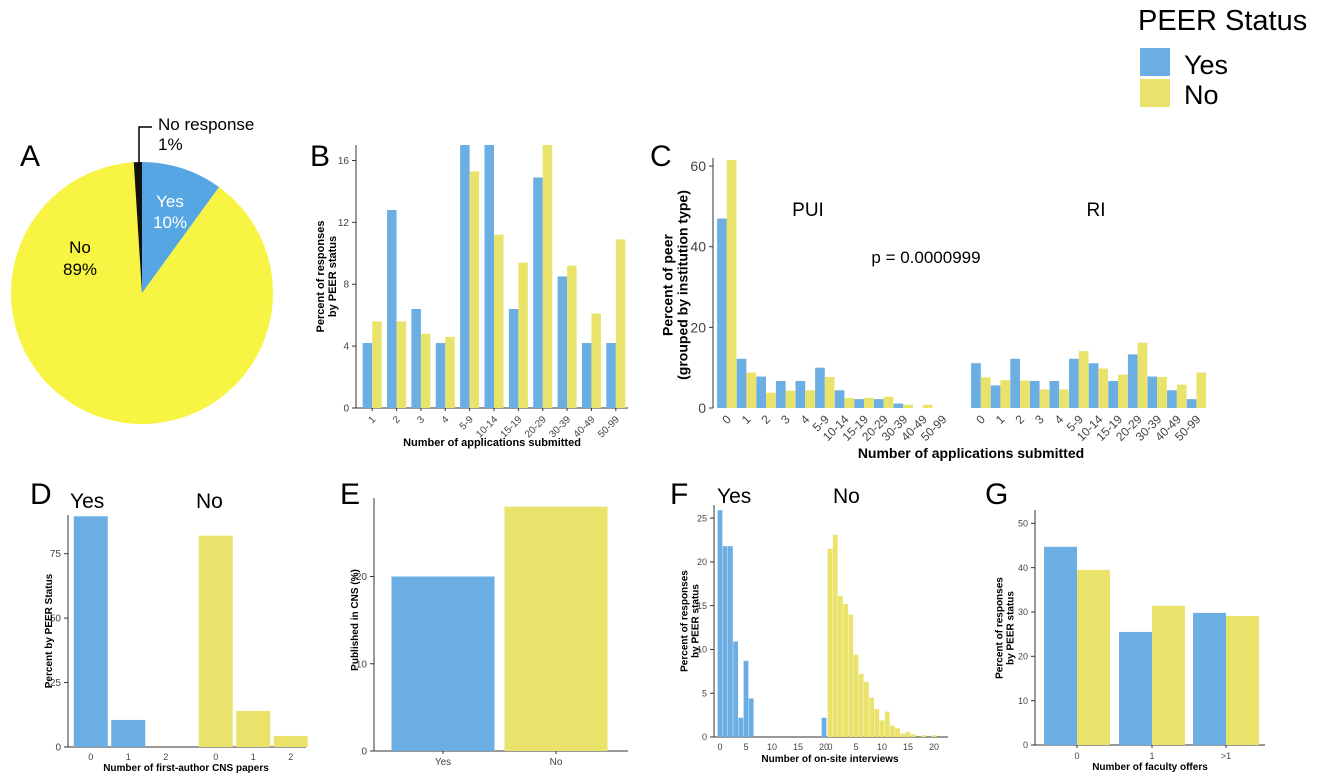  Describe the element at coordinates (87, 501) in the screenshot. I see `facet-label-yes: Yes` at that location.